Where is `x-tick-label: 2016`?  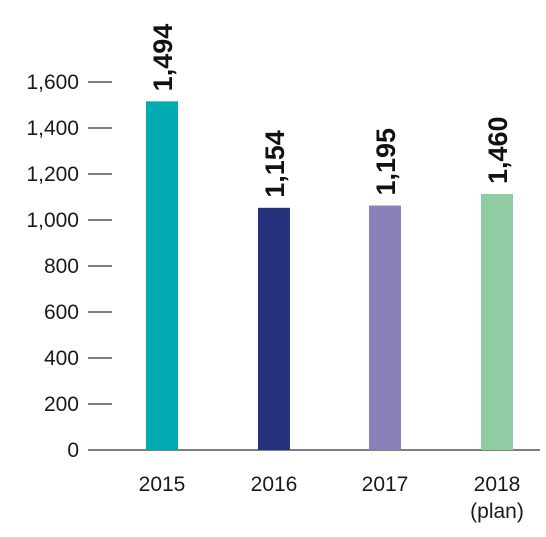
x-tick-label: 2016 is located at coordinates (274, 484).